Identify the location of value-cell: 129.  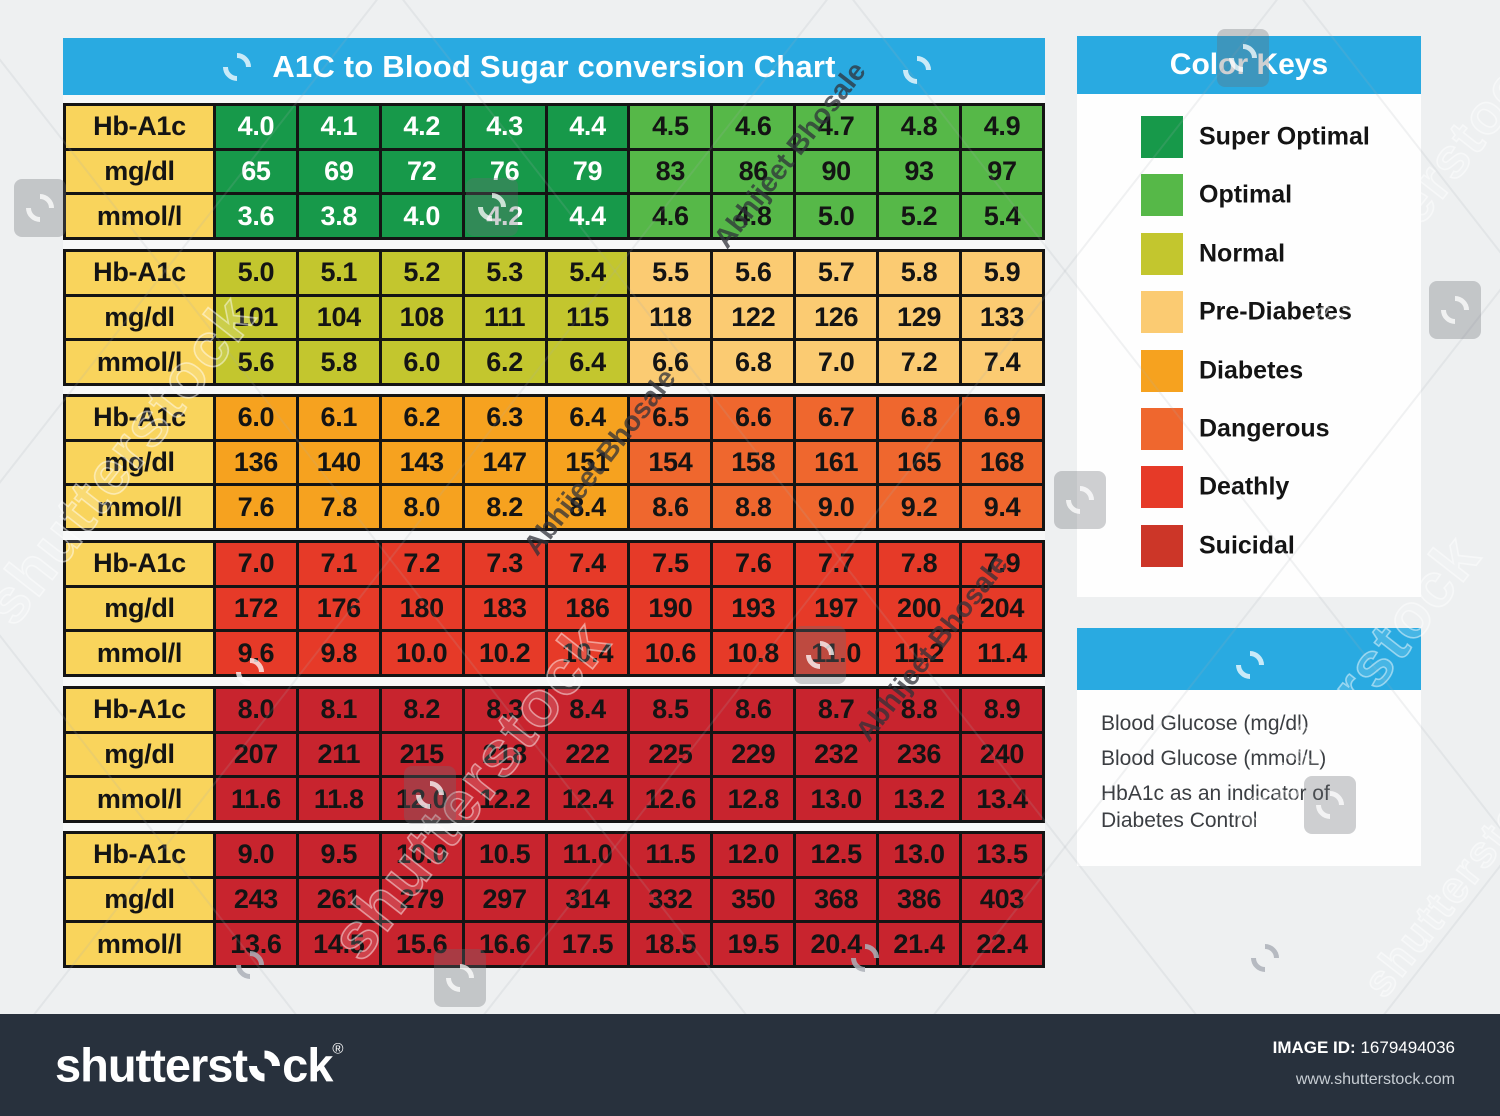
(919, 317).